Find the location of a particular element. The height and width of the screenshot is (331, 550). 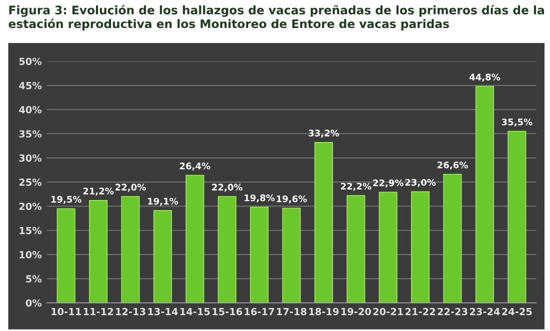

x-tick-label: 16-17 is located at coordinates (259, 312).